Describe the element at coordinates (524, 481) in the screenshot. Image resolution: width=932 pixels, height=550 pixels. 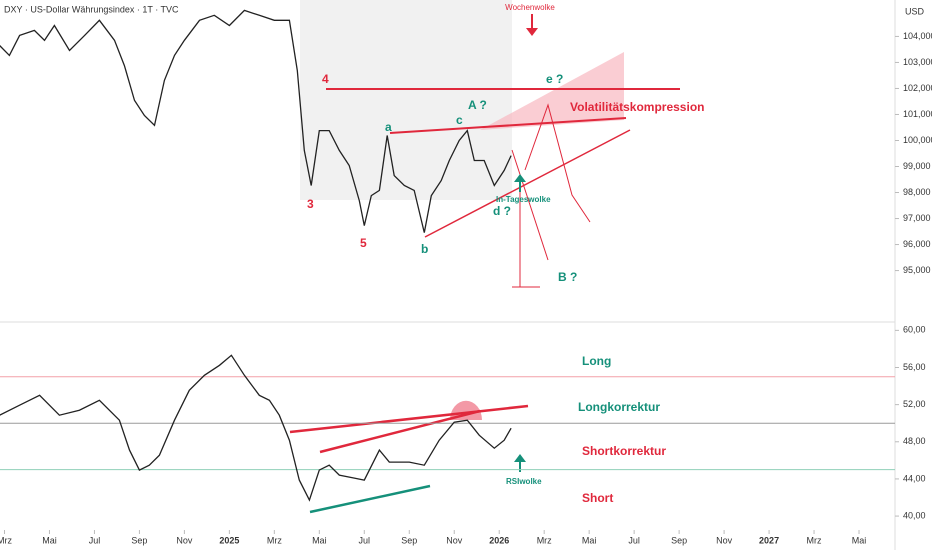
I see `annotation: RSIwolke` at that location.